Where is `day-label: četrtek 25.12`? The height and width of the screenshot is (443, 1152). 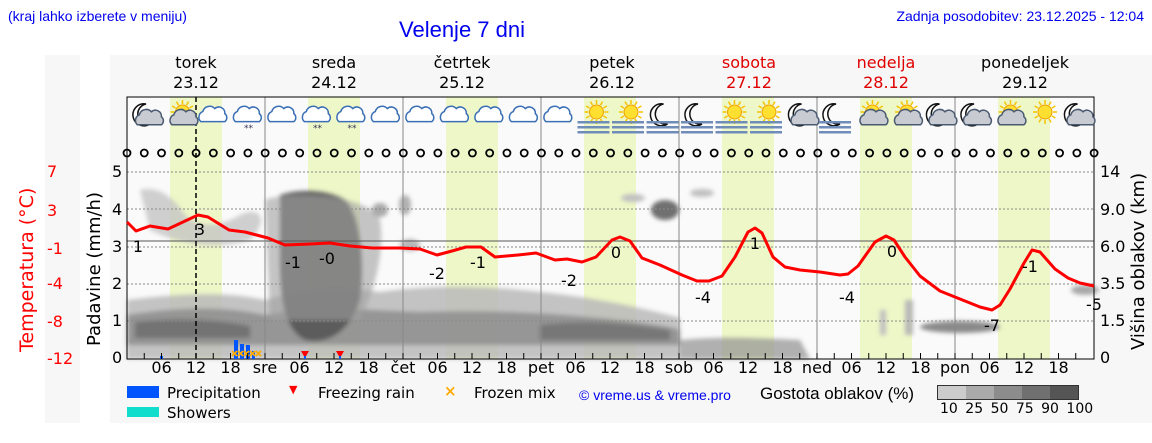
day-label: četrtek 25.12 is located at coordinates (462, 72).